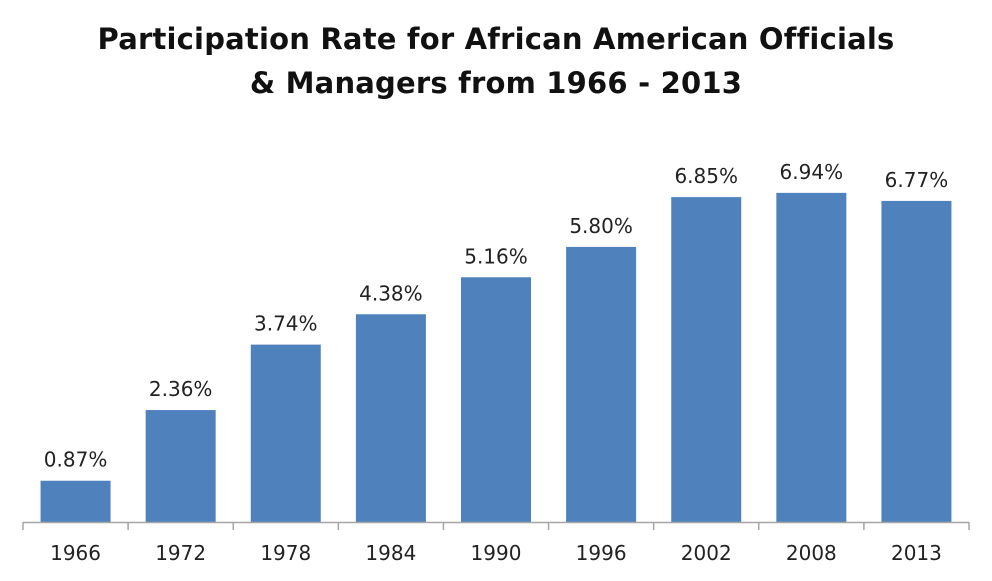 Image resolution: width=992 pixels, height=581 pixels. Describe the element at coordinates (76, 460) in the screenshot. I see `data-label-1966: 0.87%` at that location.